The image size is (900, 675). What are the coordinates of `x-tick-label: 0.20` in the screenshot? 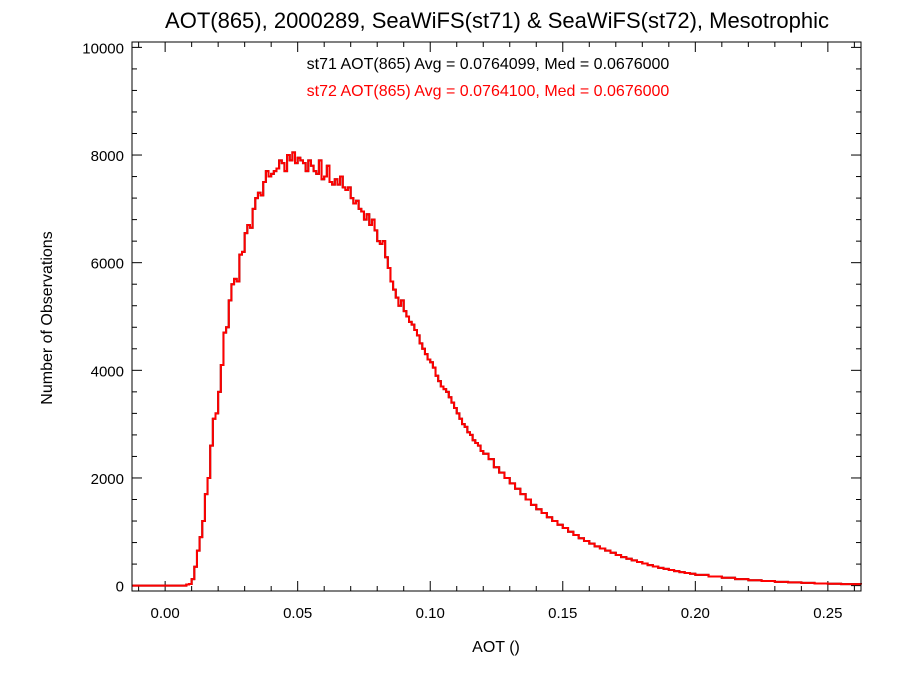 It's located at (695, 613).